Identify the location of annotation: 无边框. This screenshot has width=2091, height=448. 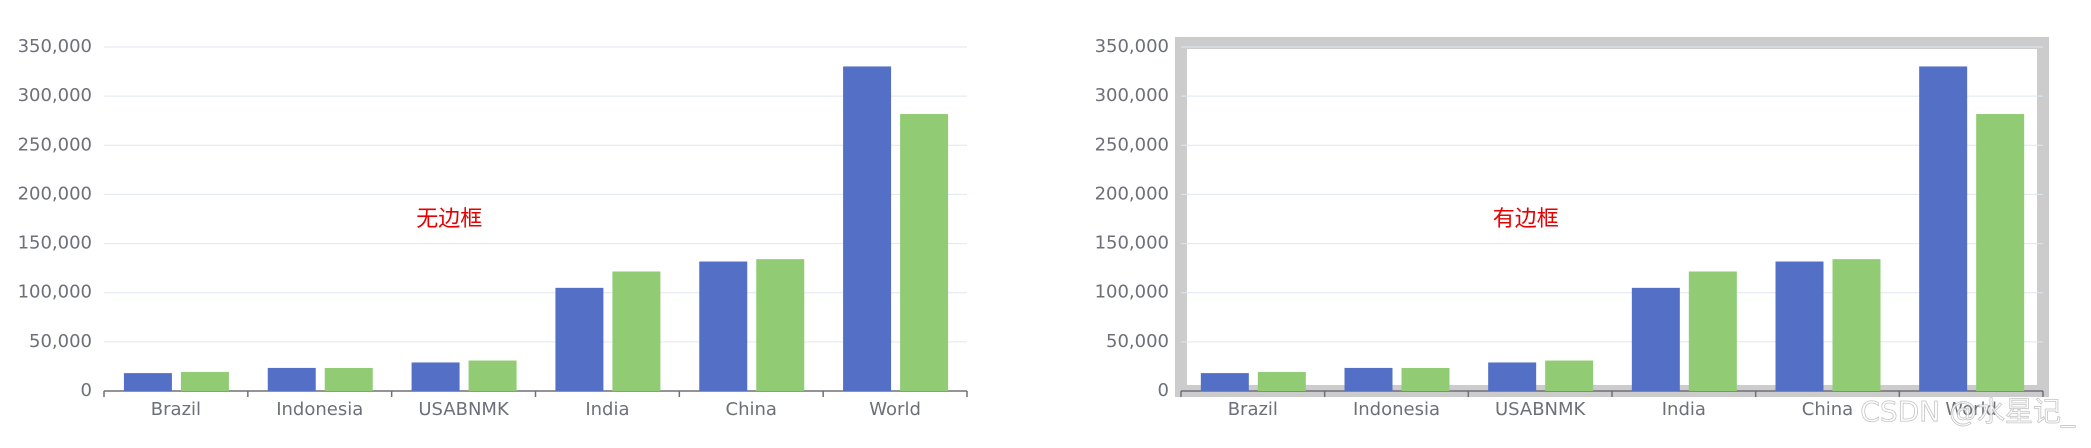
(449, 219).